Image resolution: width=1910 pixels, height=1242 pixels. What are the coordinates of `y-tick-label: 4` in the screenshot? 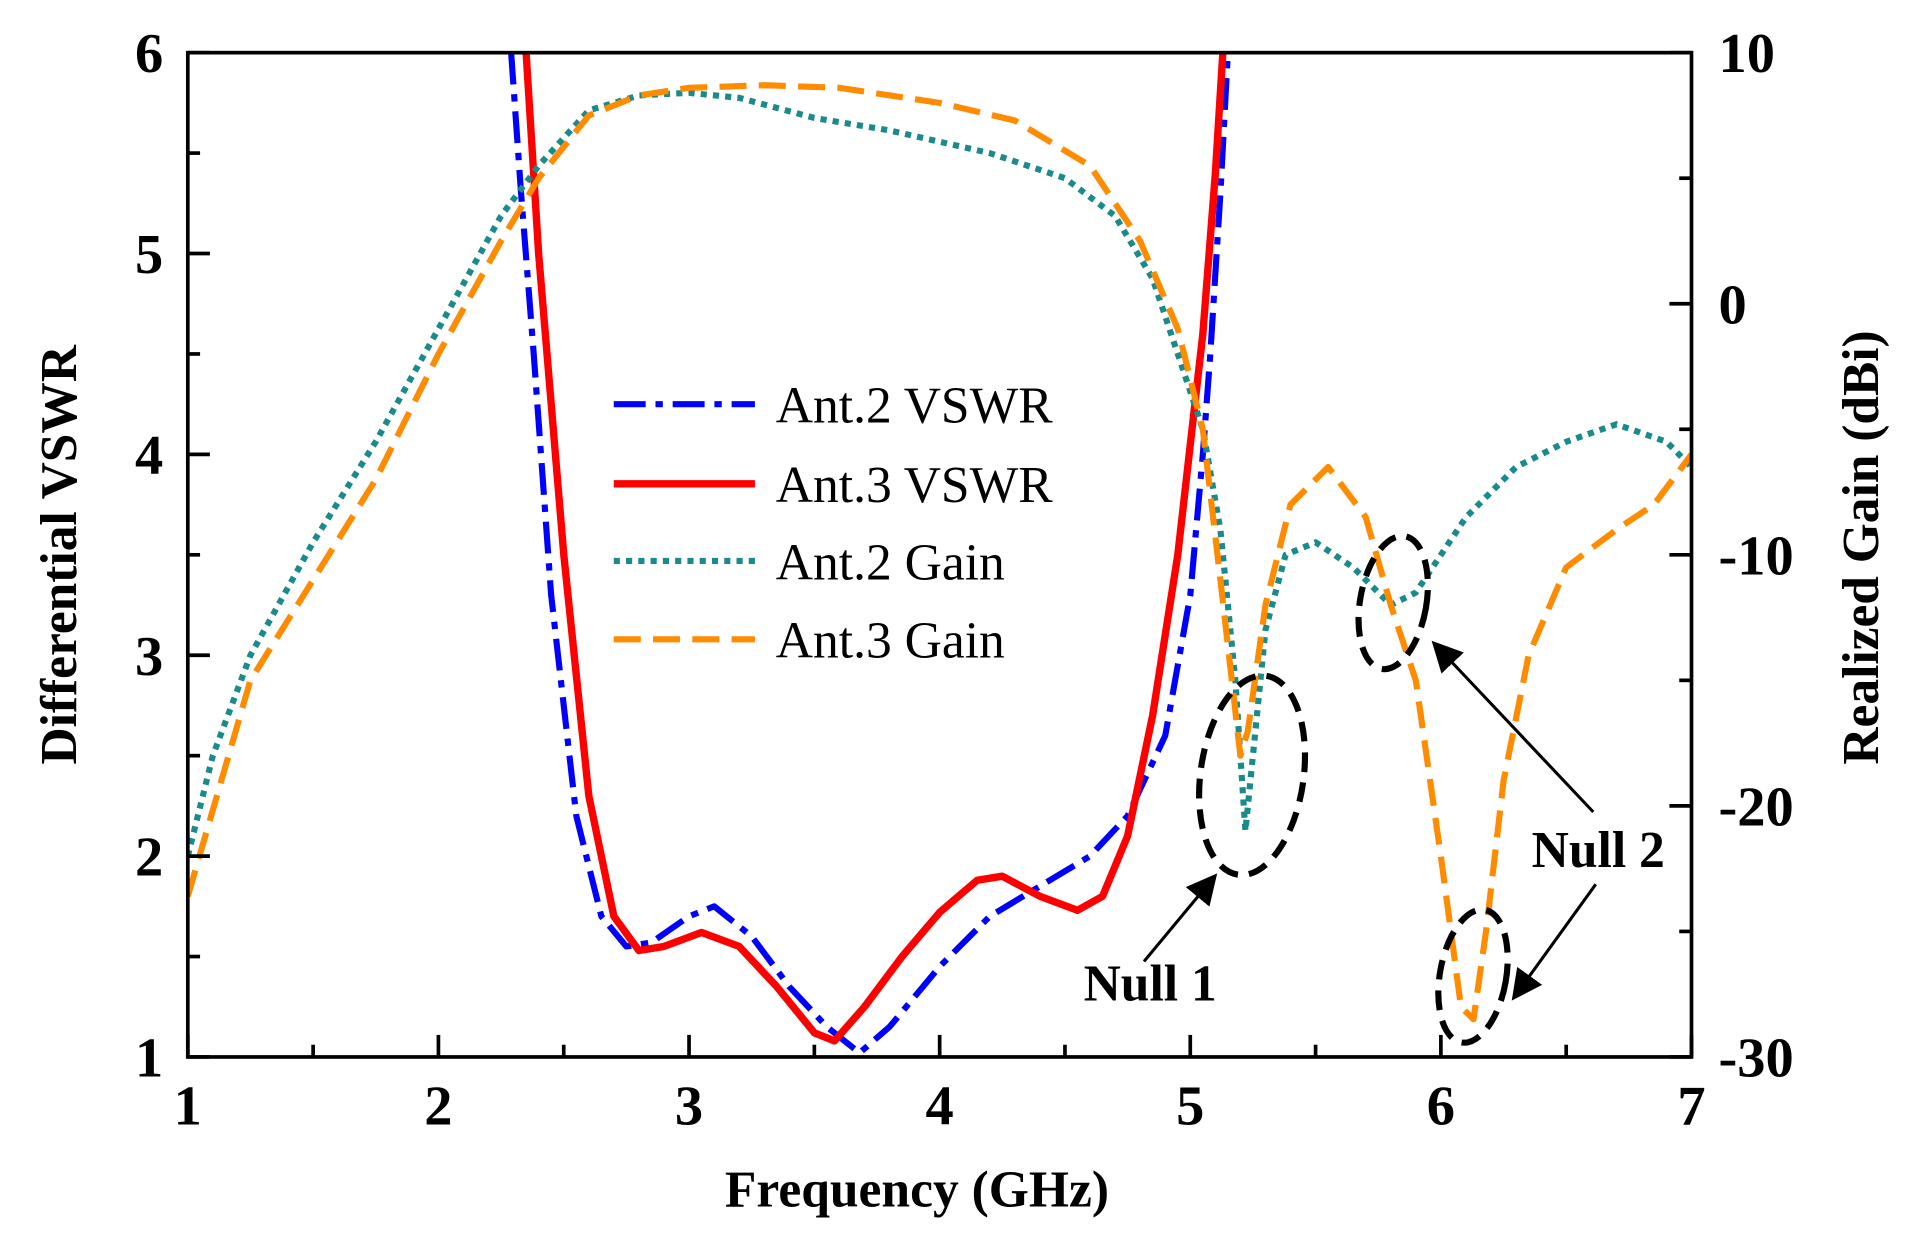 It's located at (149, 456).